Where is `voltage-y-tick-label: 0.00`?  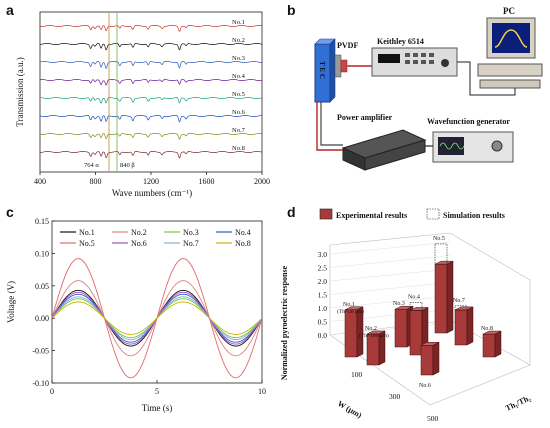
voltage-y-tick-label: 0.00 is located at coordinates (42, 318).